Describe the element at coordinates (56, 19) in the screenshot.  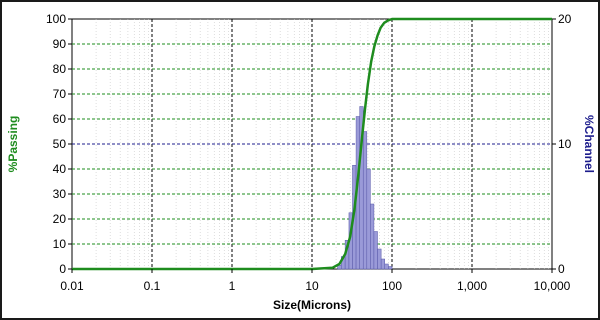
I see `y-left-tick-label: 100` at that location.